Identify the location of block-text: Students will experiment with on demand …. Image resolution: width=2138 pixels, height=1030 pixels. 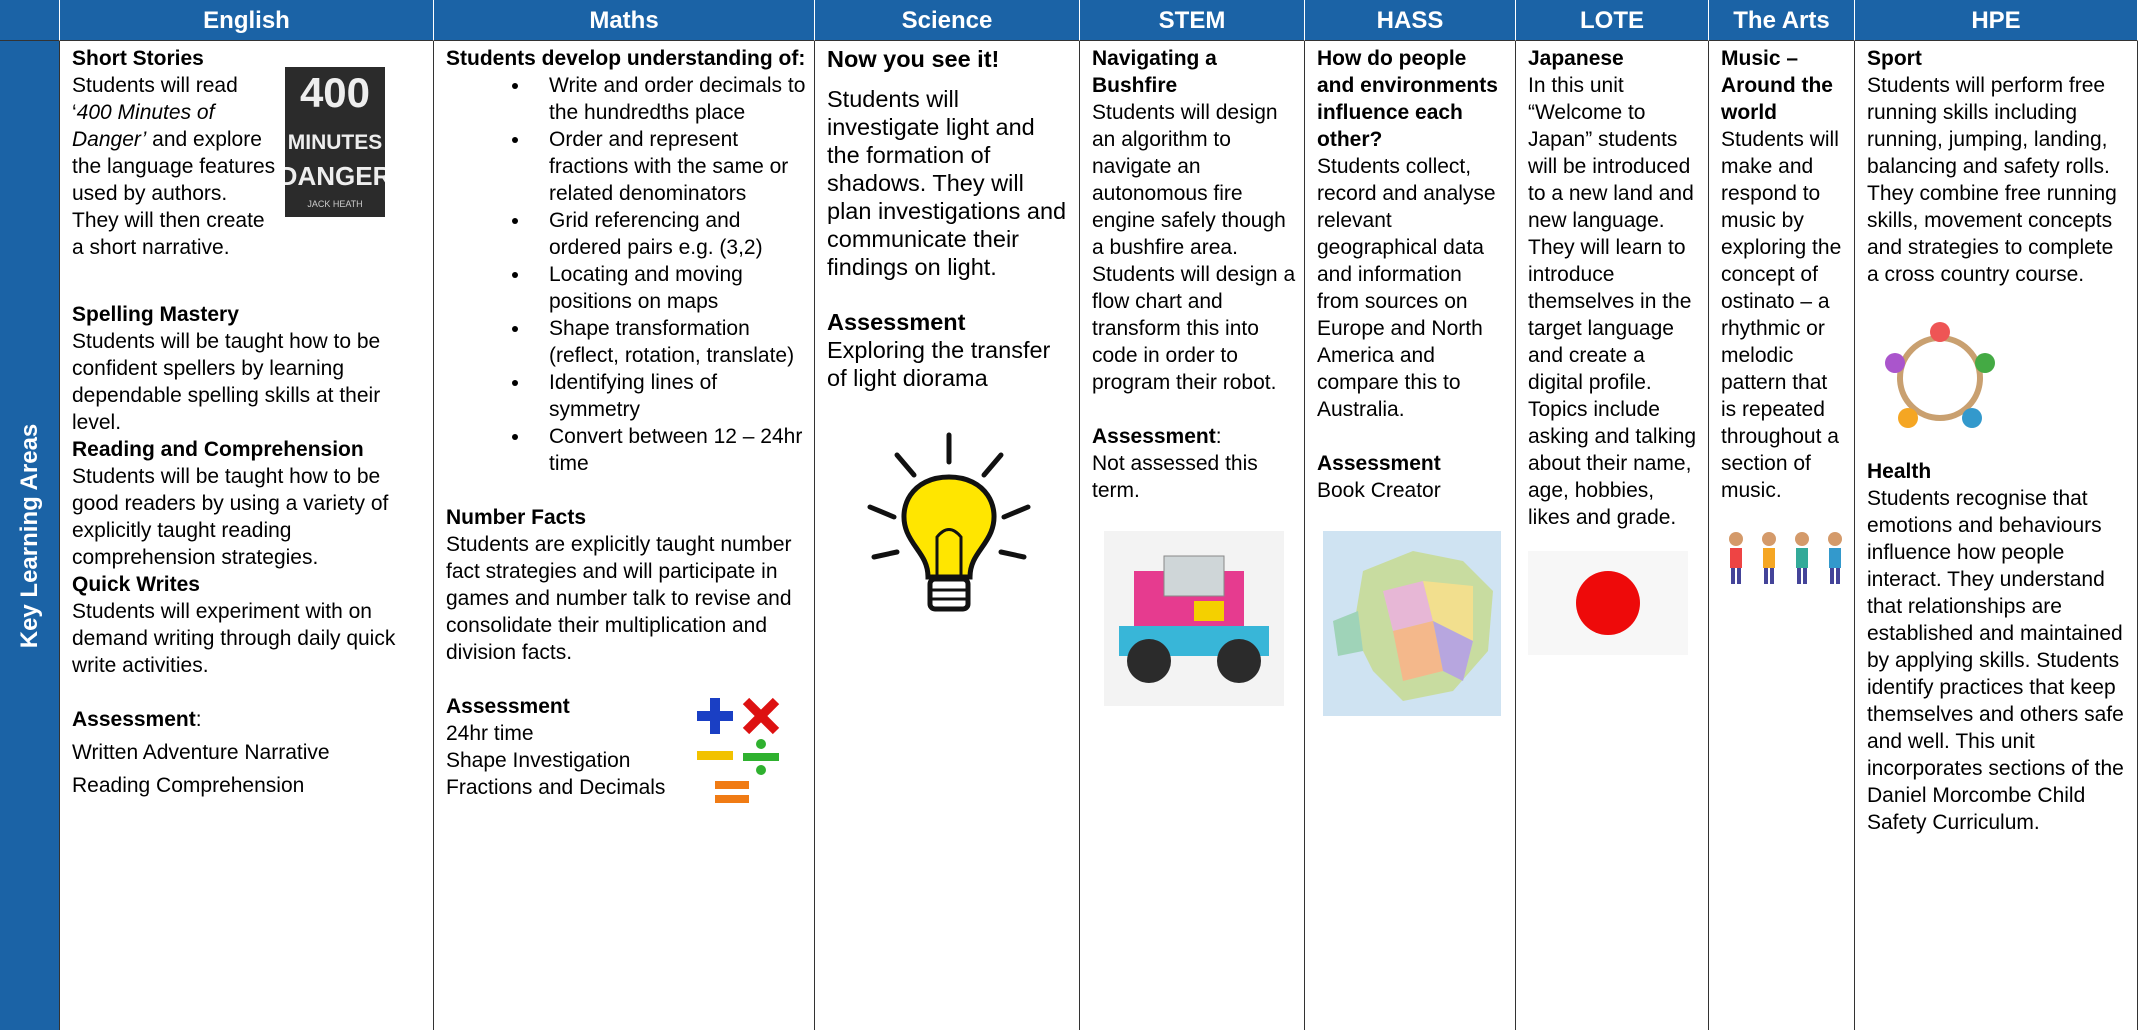
(234, 638).